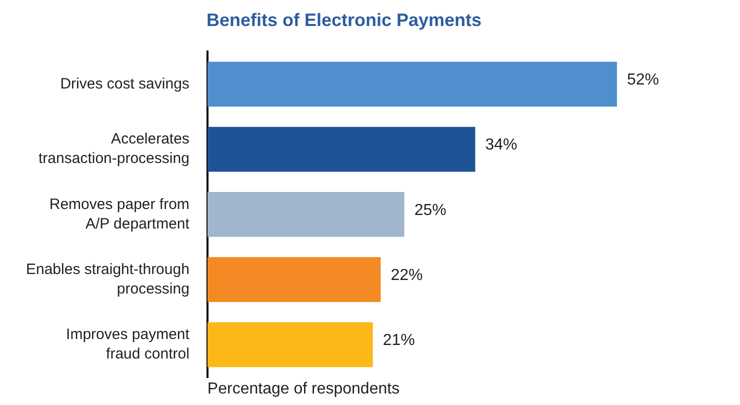  Describe the element at coordinates (406, 275) in the screenshot. I see `data-label: 22%` at that location.